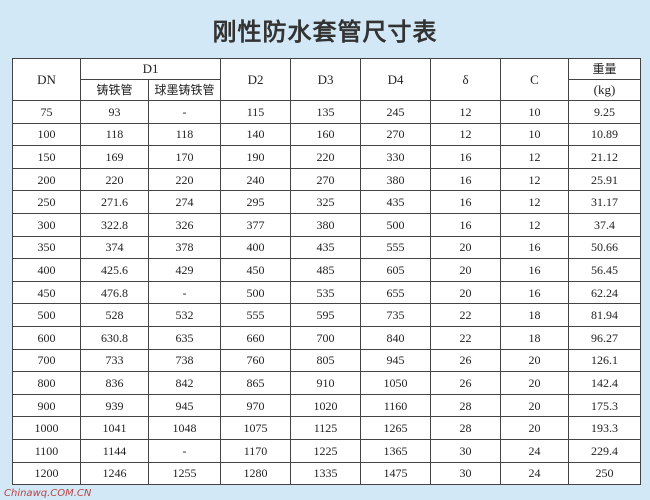  I want to click on header-cell: δ, so click(466, 79).